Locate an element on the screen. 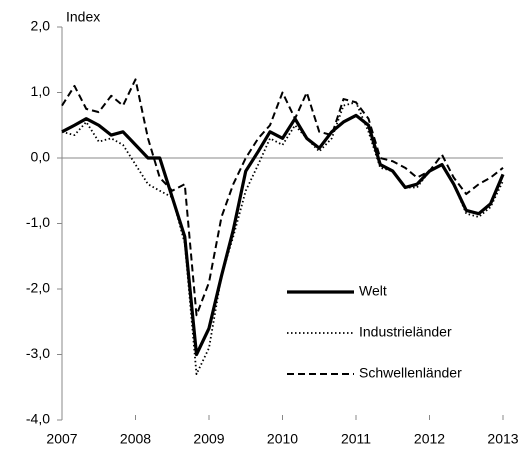  legend-label: Schwellenländer is located at coordinates (410, 373).